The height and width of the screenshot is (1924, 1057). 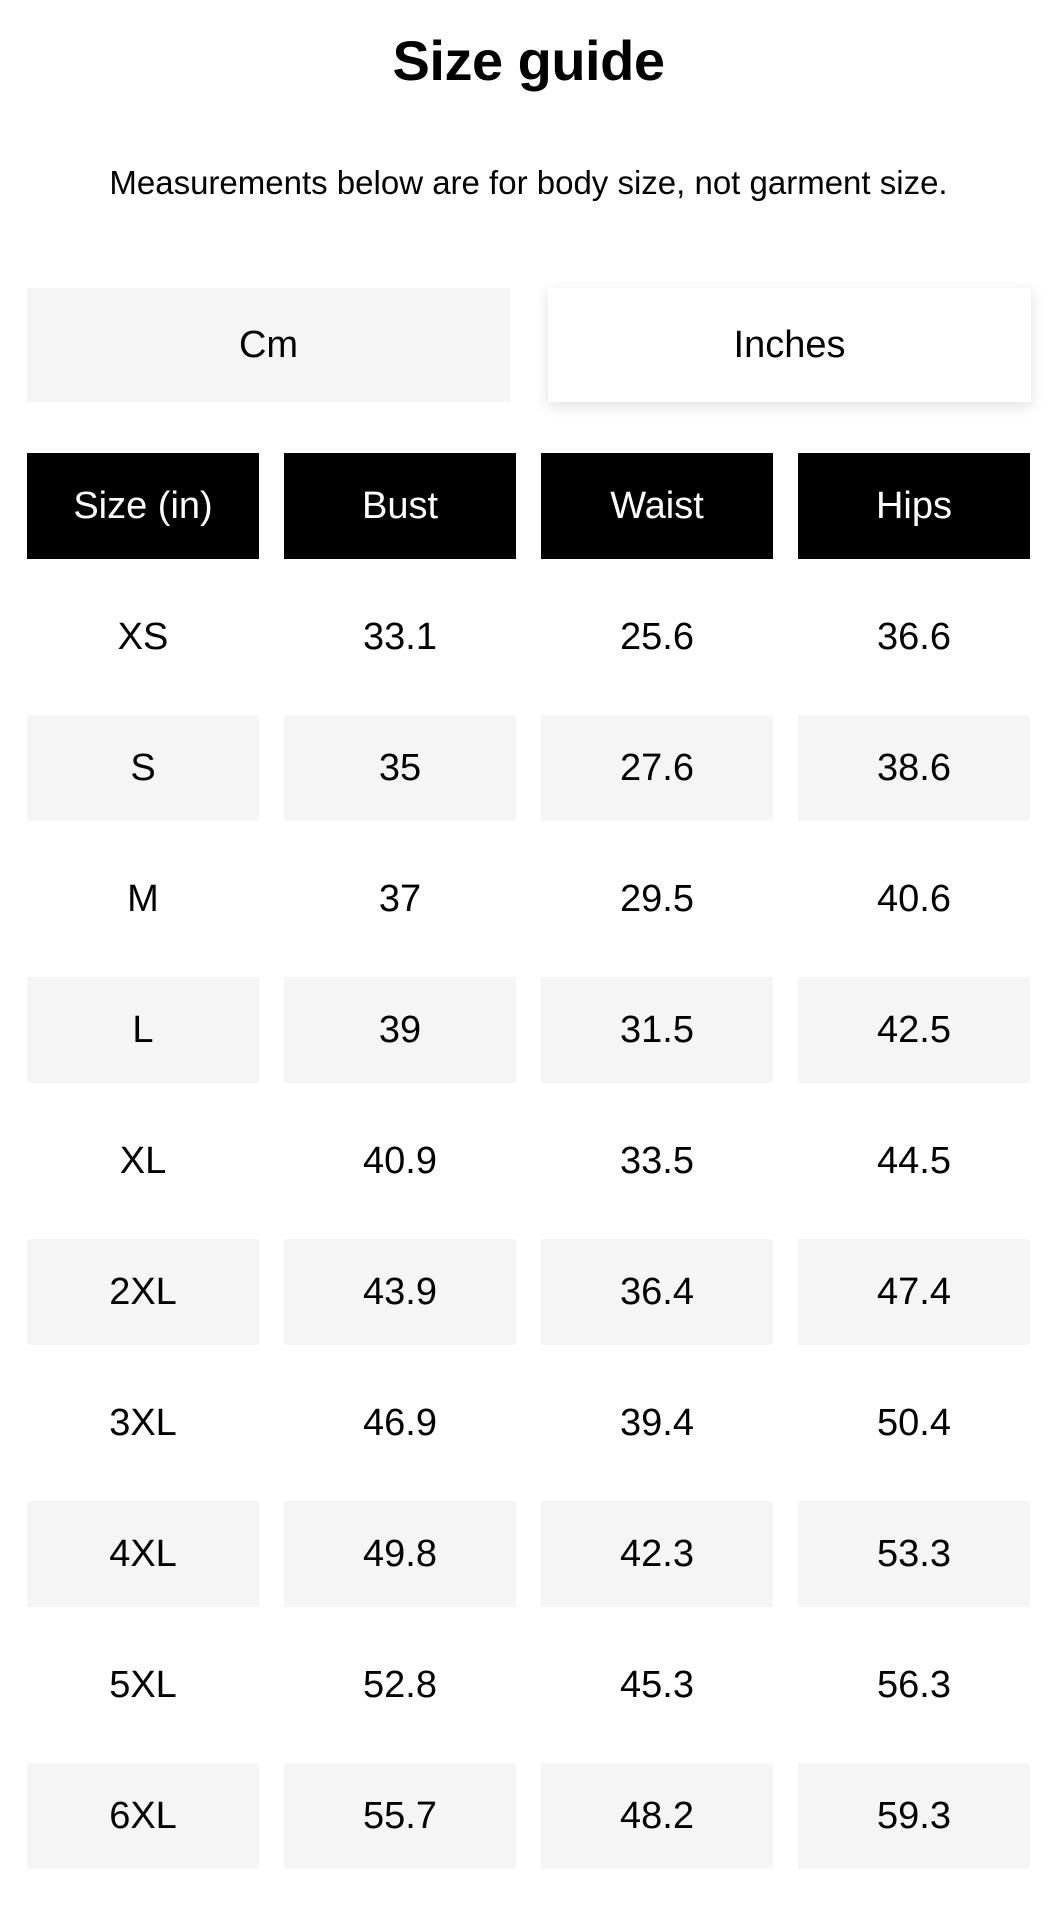 I want to click on cell-hips: 56.3, so click(x=914, y=1684).